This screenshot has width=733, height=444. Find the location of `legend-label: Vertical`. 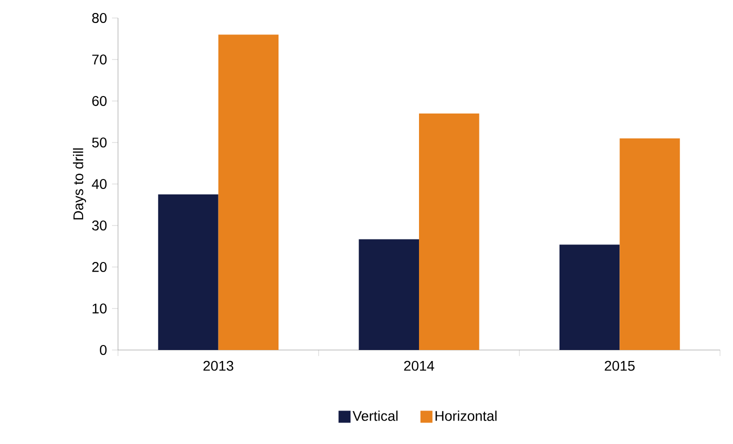

legend-label: Vertical is located at coordinates (375, 415).